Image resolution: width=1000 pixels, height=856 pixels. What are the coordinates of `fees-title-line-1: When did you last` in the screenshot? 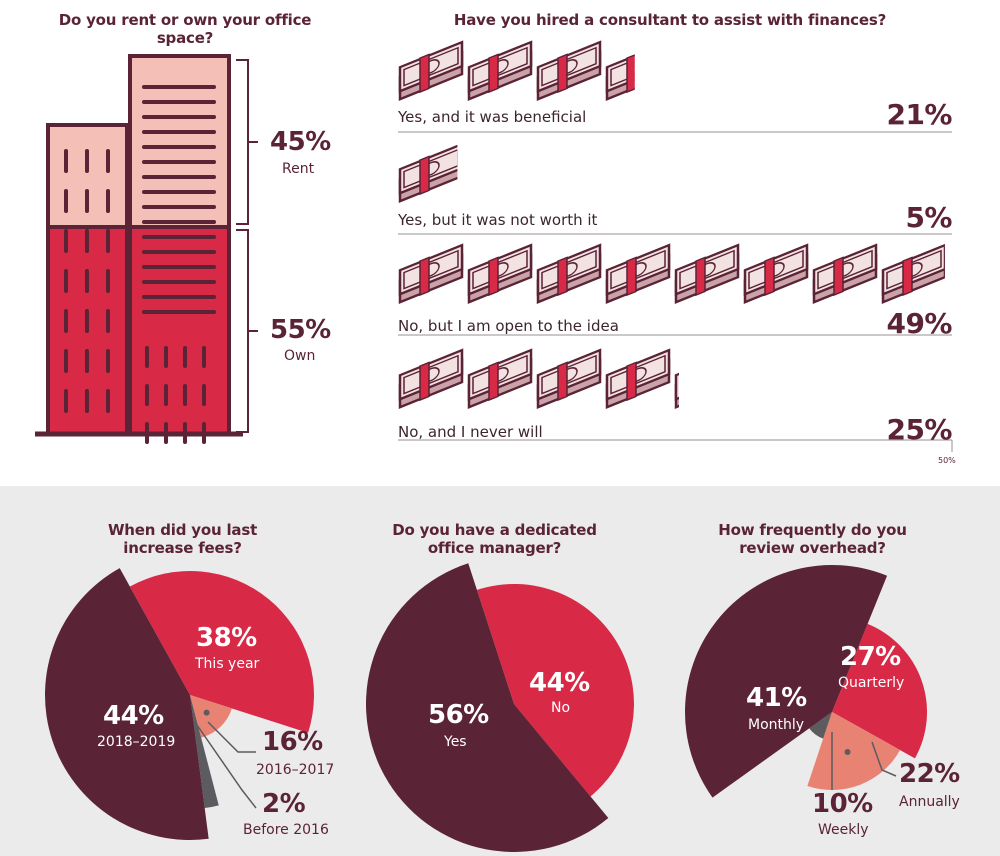 It's located at (182, 530).